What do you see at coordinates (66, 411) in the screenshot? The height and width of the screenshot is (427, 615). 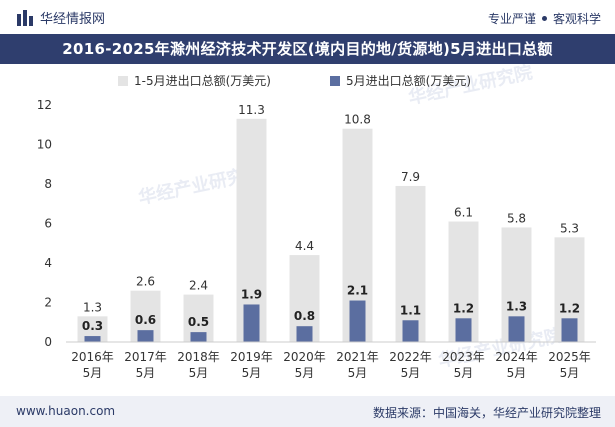 I see `website-link: www.huaon.com` at bounding box center [66, 411].